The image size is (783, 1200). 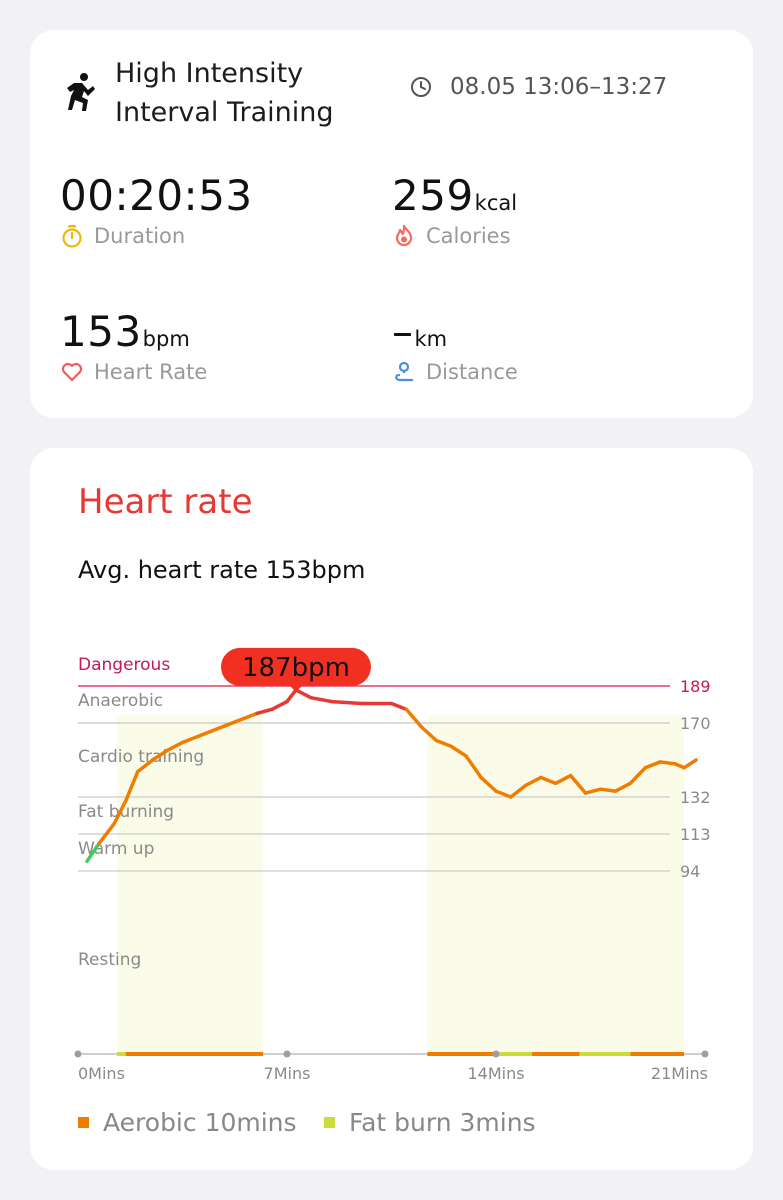 What do you see at coordinates (695, 723) in the screenshot?
I see `y-tick-label: 170` at bounding box center [695, 723].